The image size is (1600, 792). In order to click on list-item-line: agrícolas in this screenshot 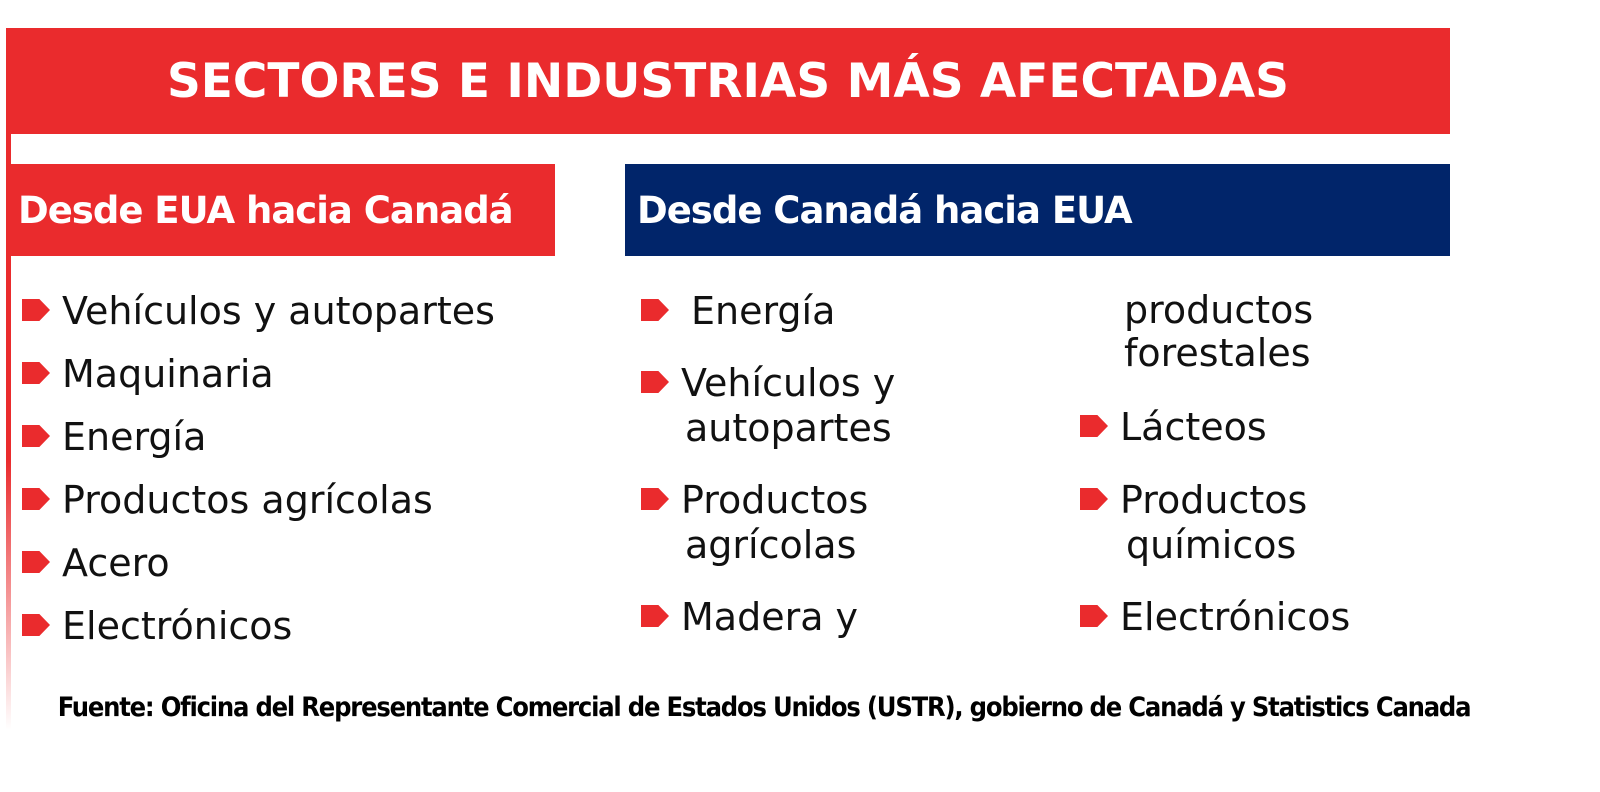, I will do `click(771, 545)`.